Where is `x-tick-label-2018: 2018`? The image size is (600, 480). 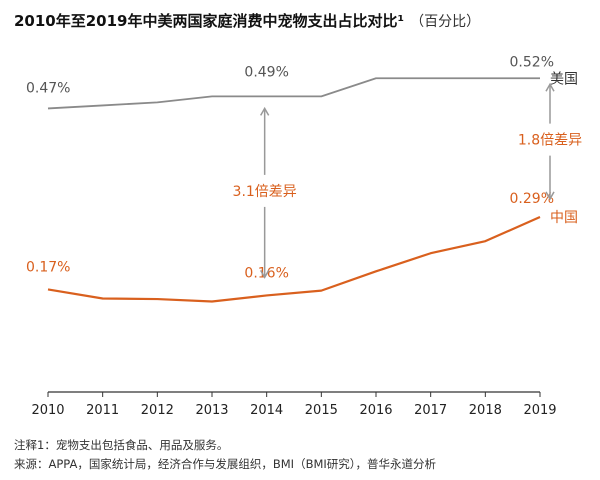
x-tick-label-2018: 2018 is located at coordinates (485, 410).